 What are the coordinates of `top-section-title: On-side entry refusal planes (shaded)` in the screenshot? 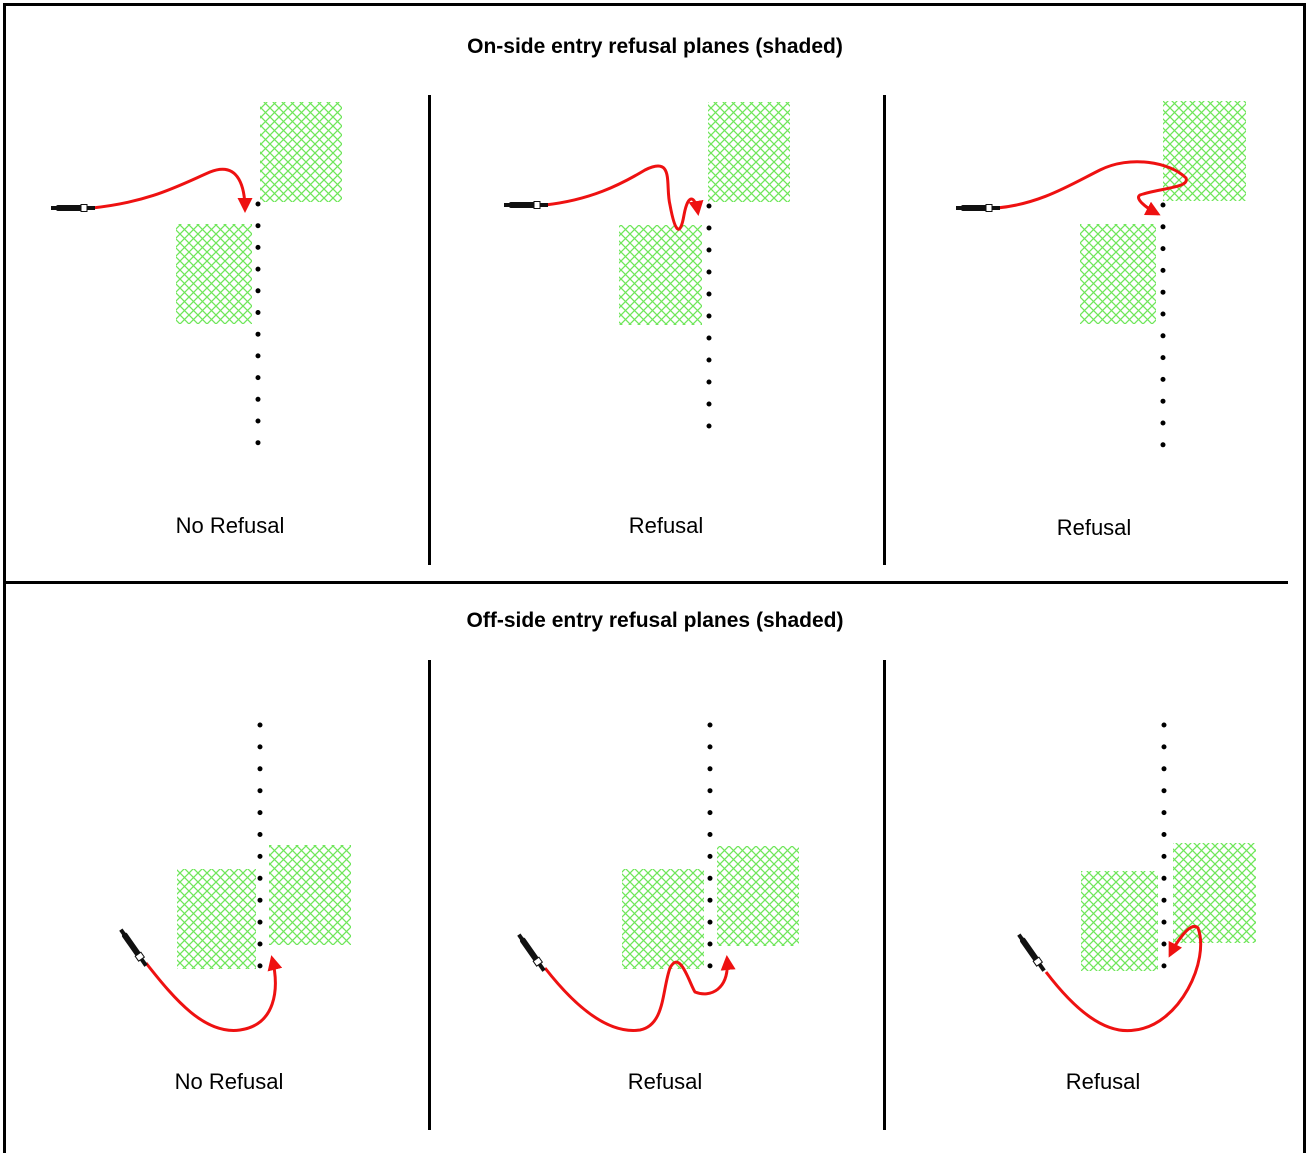 It's located at (655, 46).